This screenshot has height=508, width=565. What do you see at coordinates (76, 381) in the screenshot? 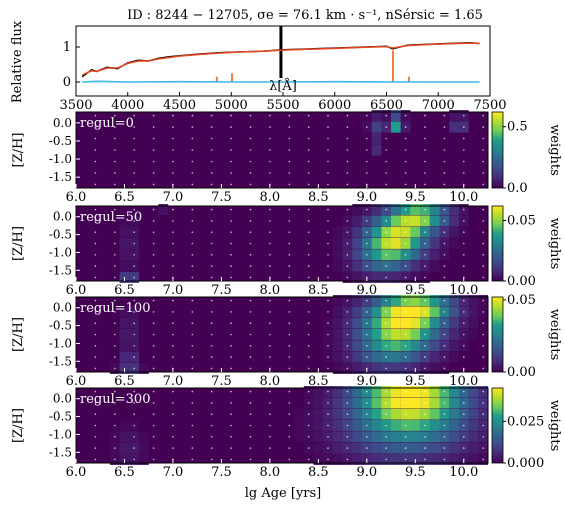
I see `xtick-label: 6.0` at bounding box center [76, 381].